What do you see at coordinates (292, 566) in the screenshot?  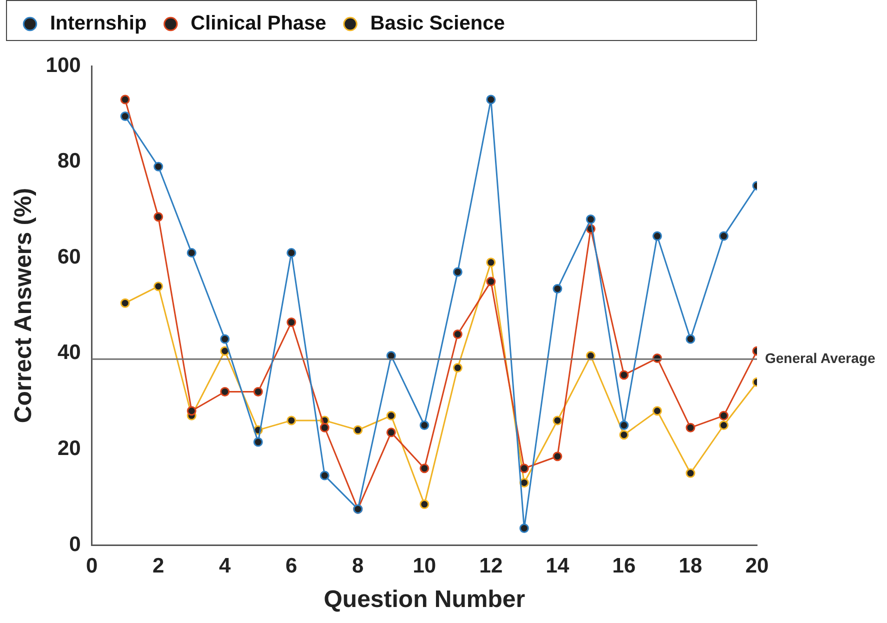 I see `x-tick-label: 6` at bounding box center [292, 566].